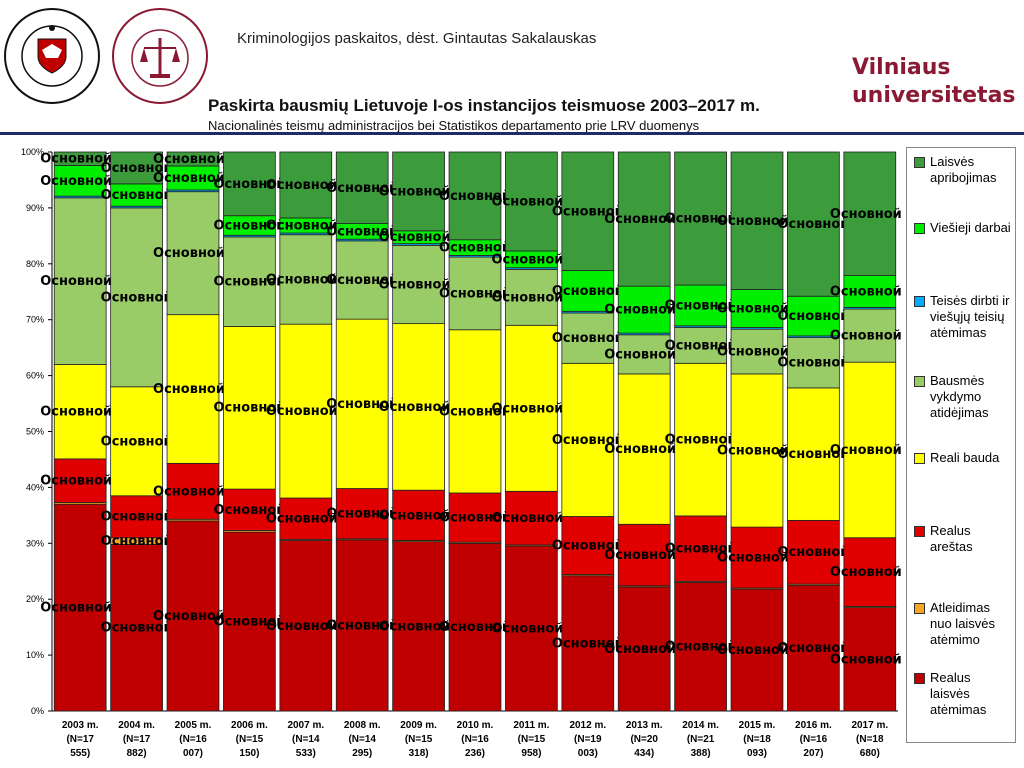 Image resolution: width=1024 pixels, height=768 pixels. I want to click on x-tick-label: 2017 m., so click(869, 725).